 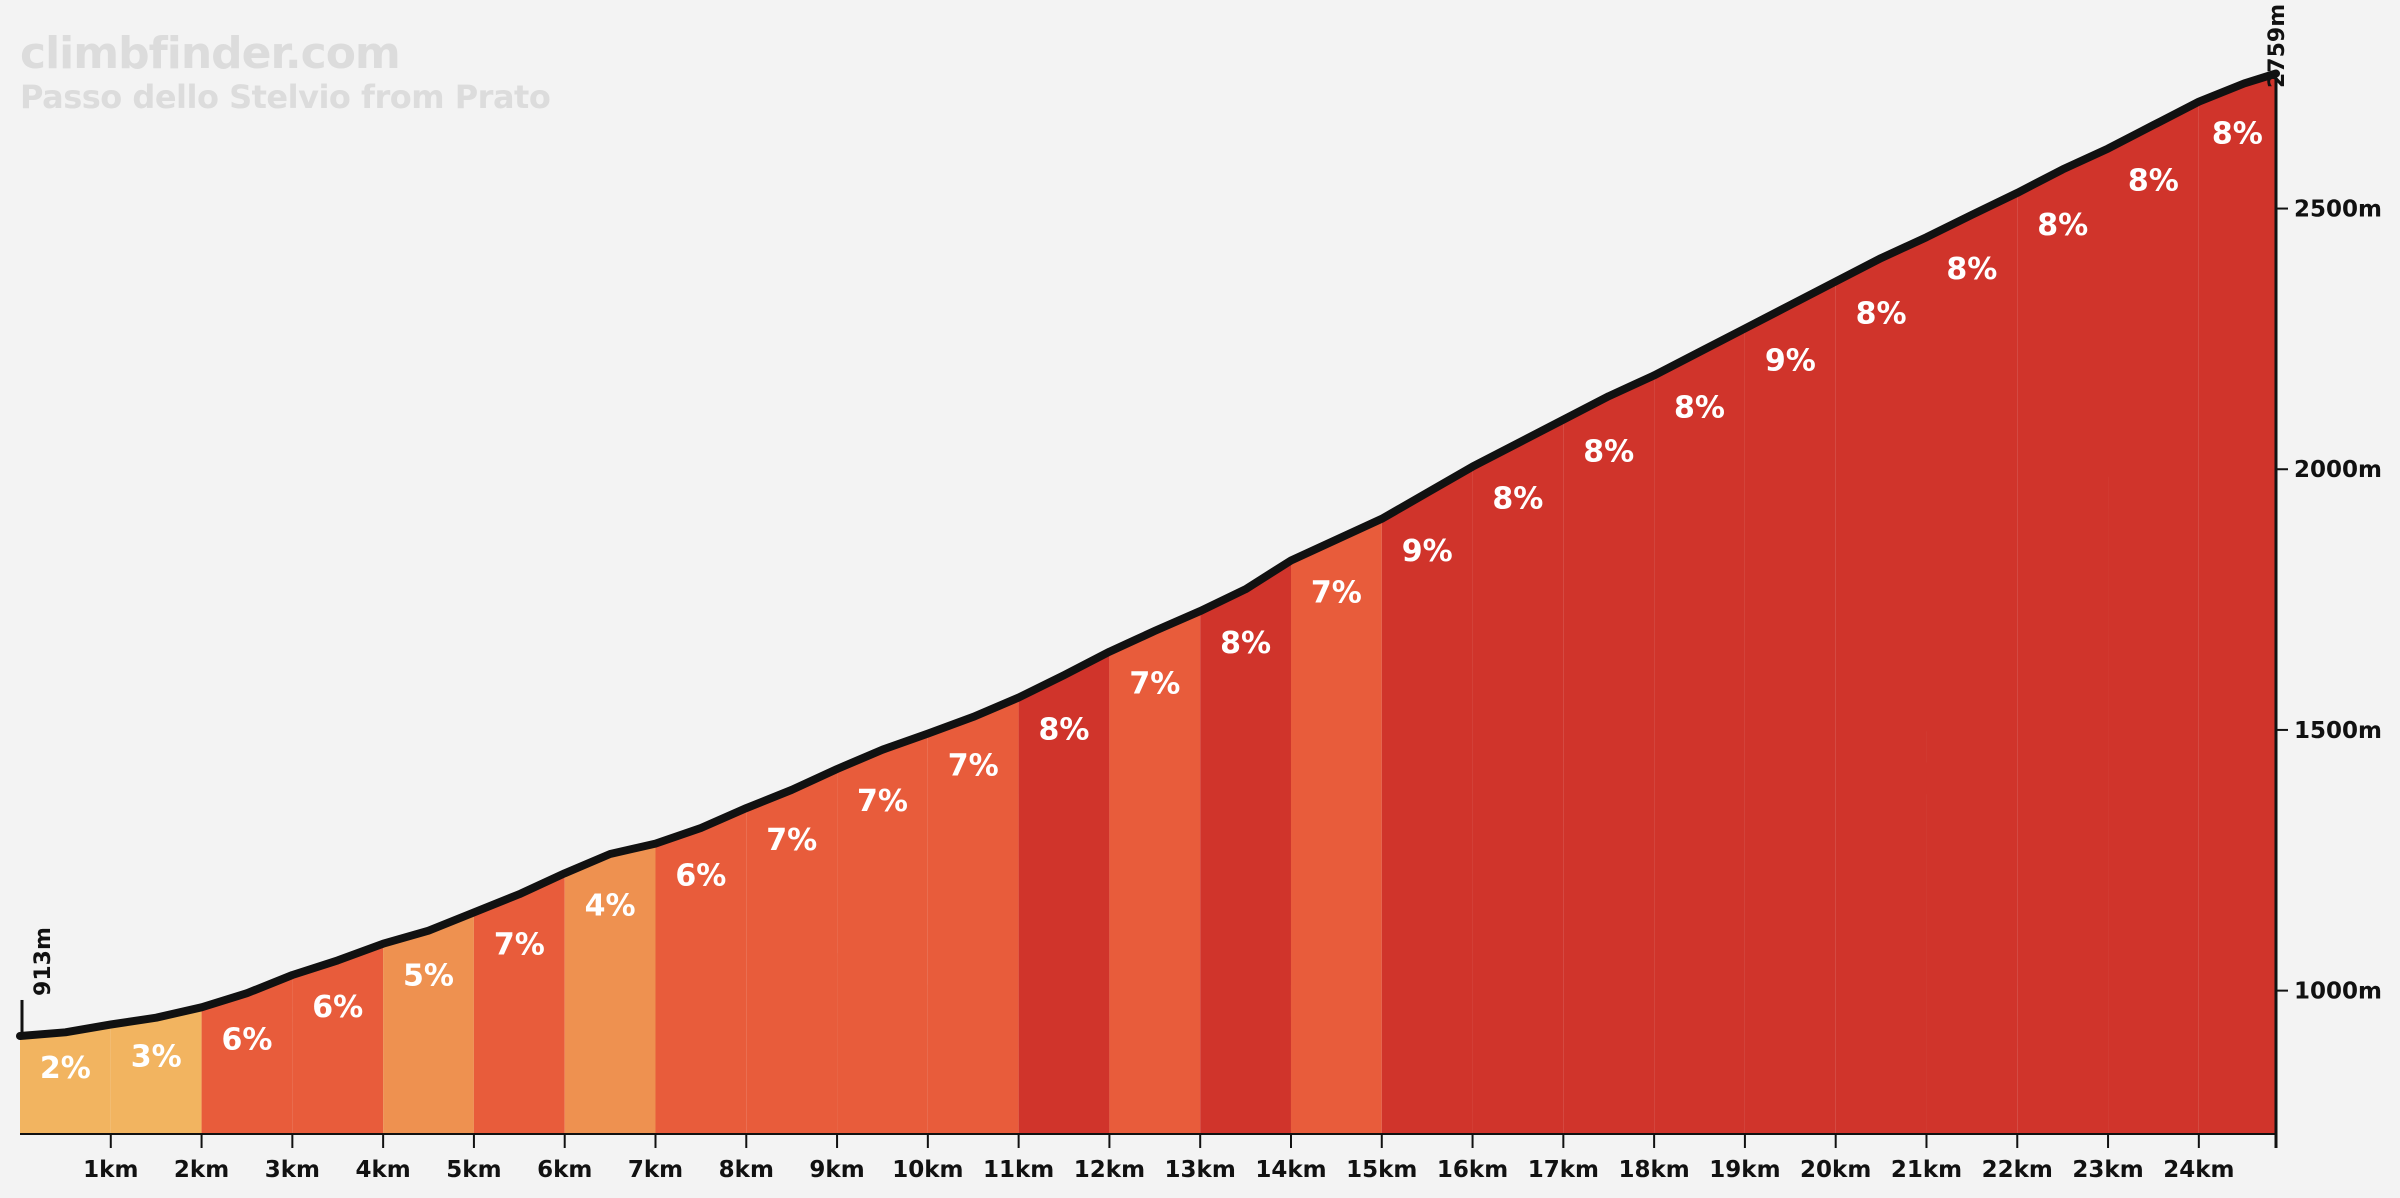 I want to click on x-tick-label: 15km, so click(x=1381, y=1170).